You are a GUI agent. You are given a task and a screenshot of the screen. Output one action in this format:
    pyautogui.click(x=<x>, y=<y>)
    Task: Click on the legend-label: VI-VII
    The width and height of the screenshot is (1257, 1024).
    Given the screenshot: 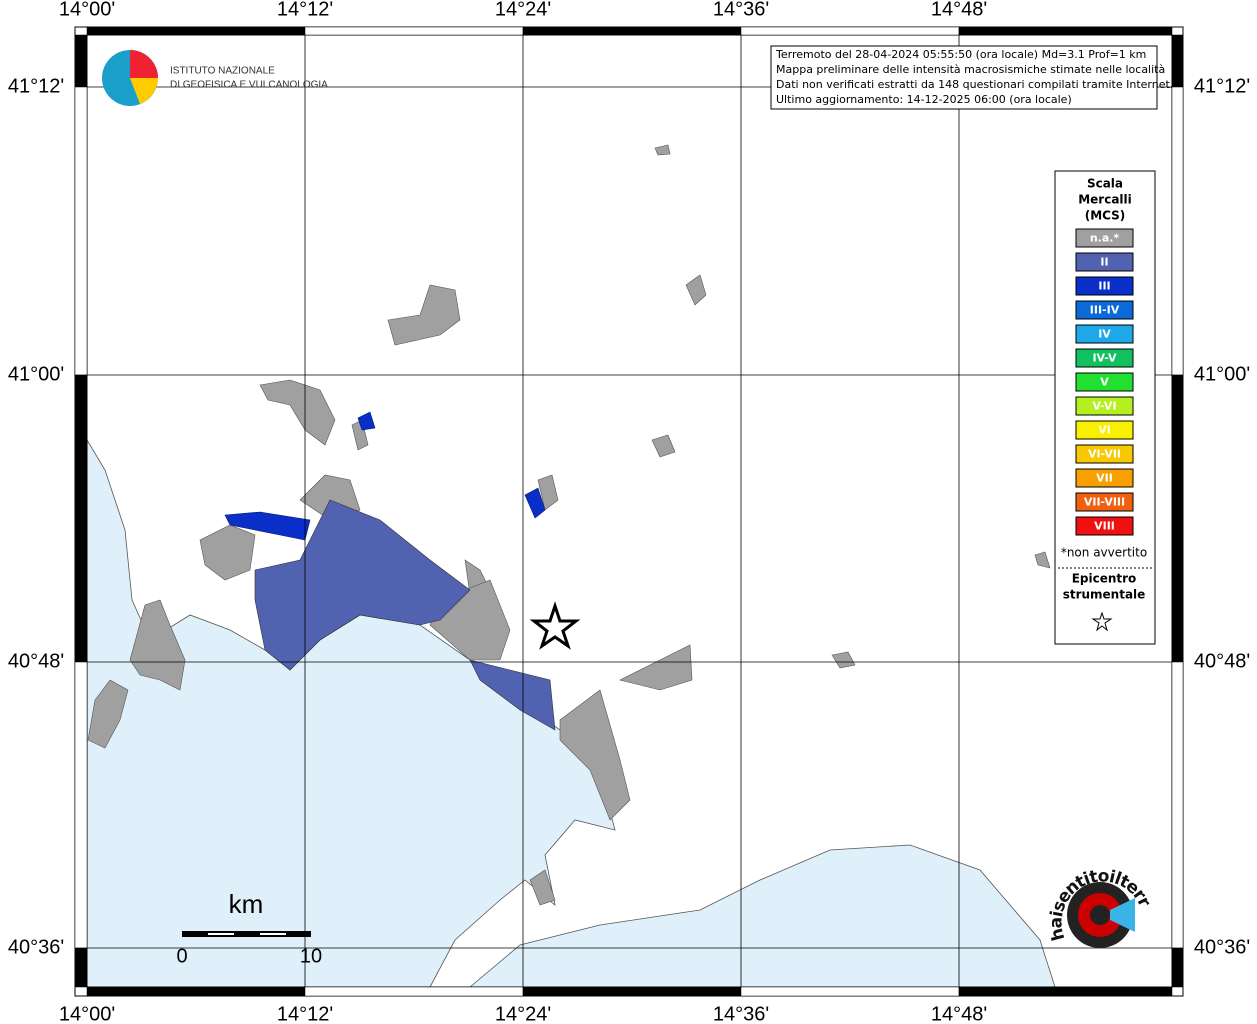 What is the action you would take?
    pyautogui.click(x=1104, y=454)
    